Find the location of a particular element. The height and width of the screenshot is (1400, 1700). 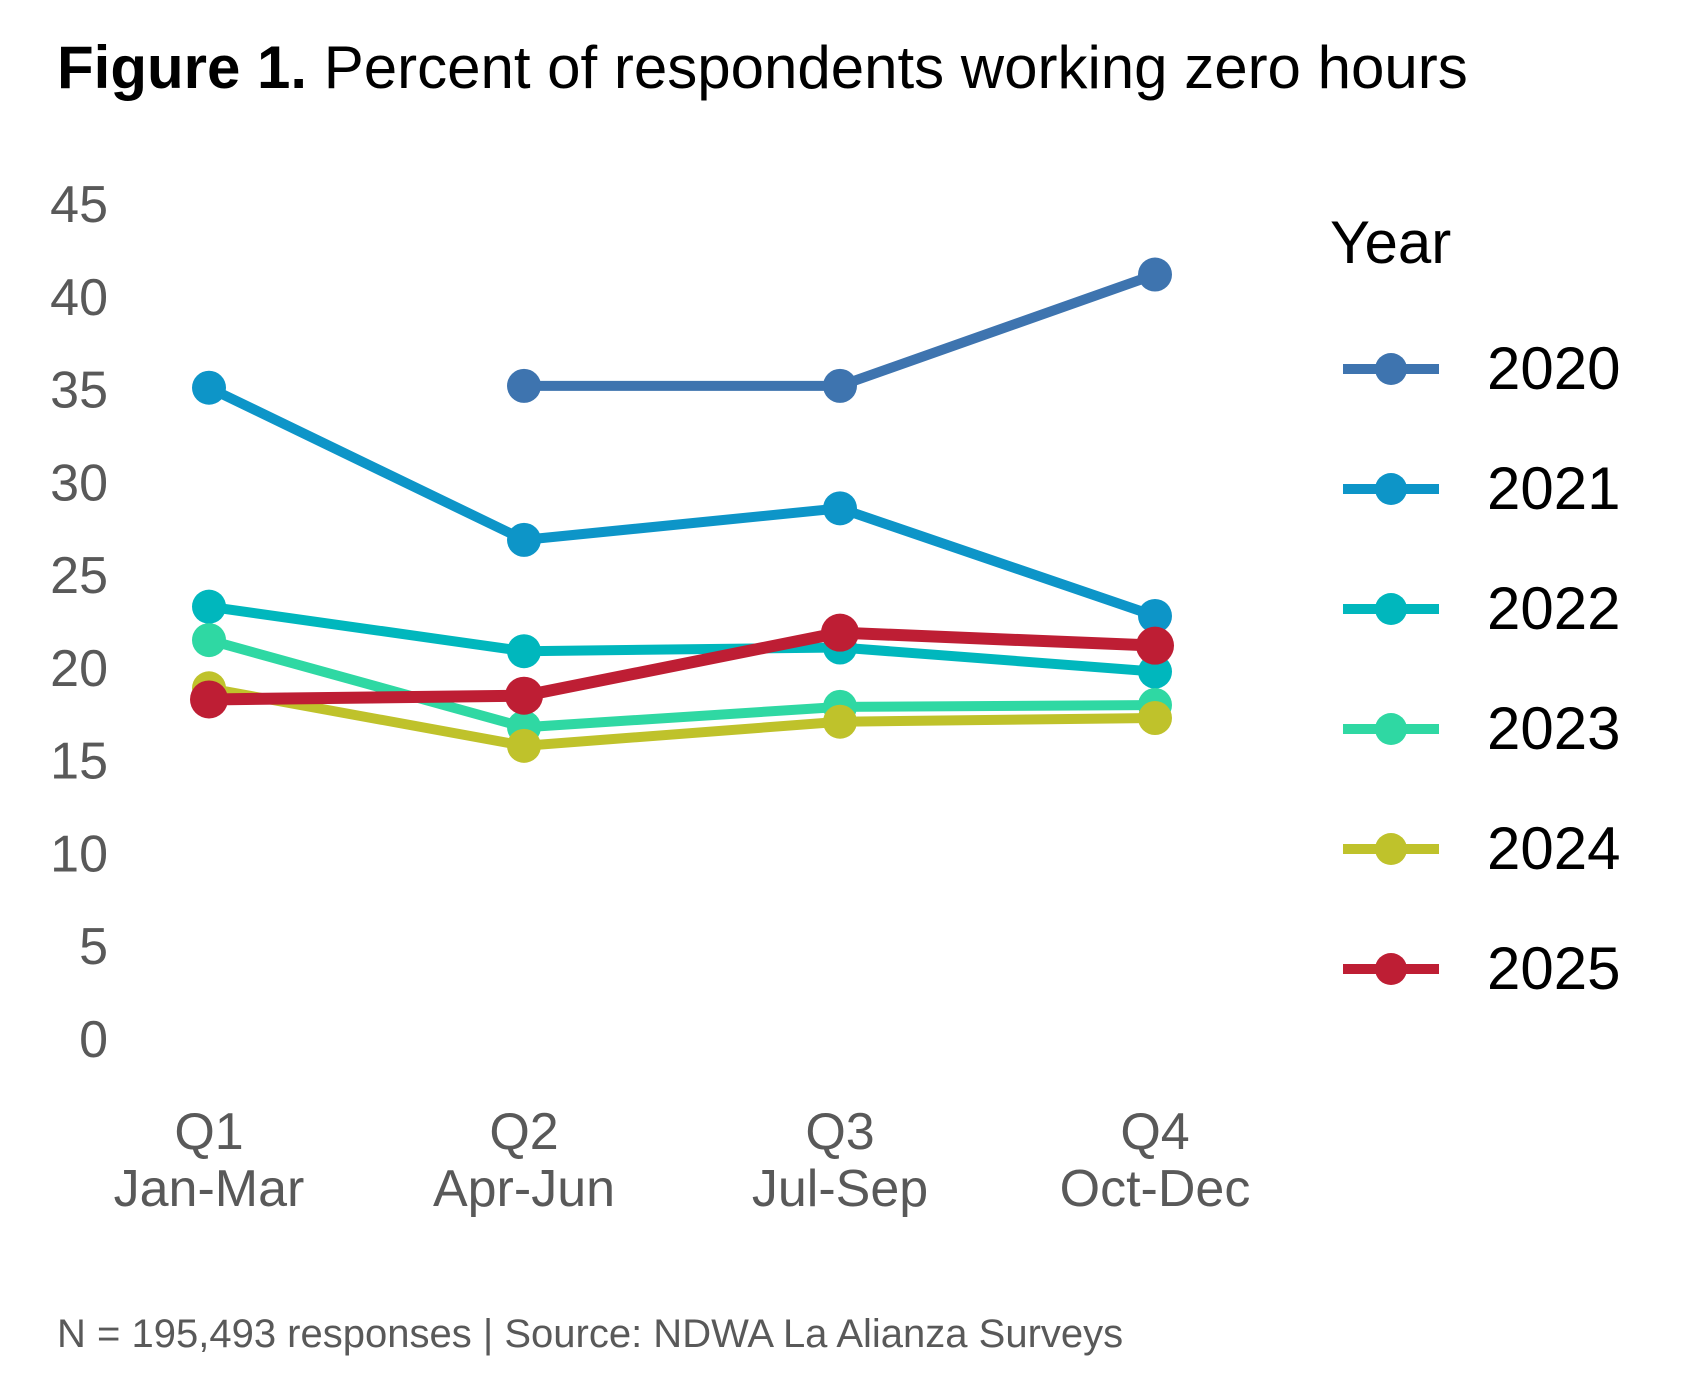

y-tick-label: 20 is located at coordinates (79, 669).